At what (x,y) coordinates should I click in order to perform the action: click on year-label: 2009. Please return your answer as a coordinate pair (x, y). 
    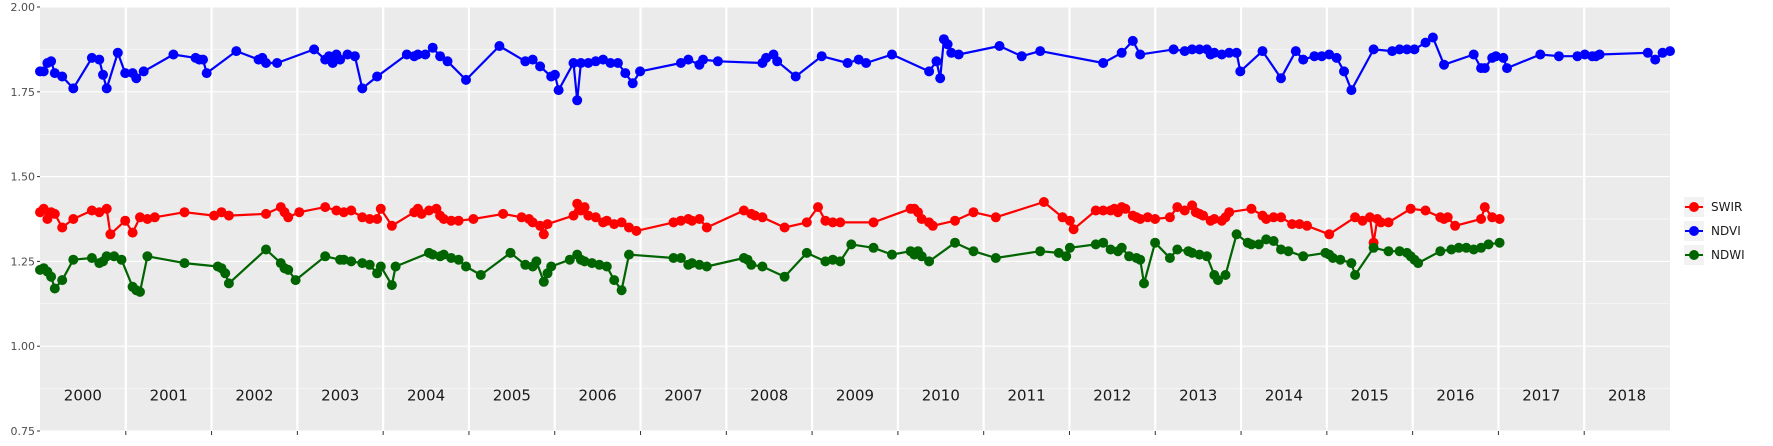
    Looking at the image, I should click on (855, 395).